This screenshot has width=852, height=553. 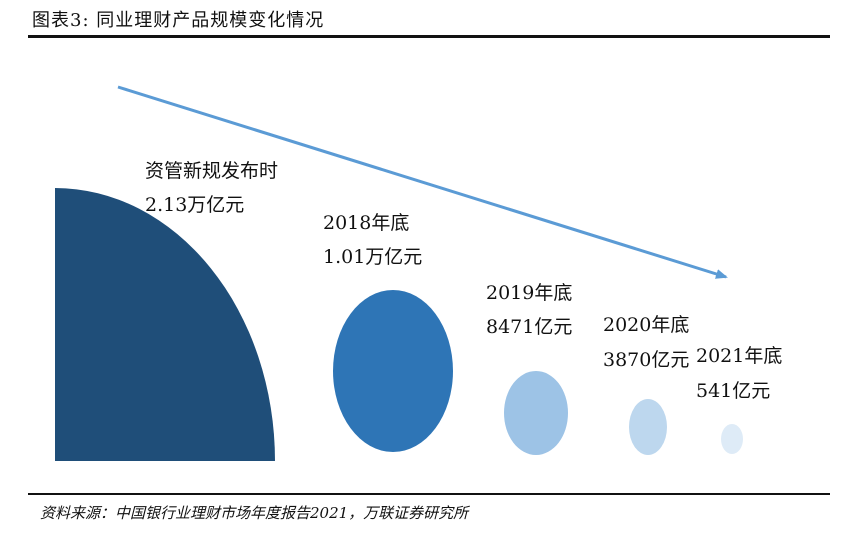 What do you see at coordinates (254, 513) in the screenshot?
I see `source-note: 资料来源：中国银行业理财市场年度报告2021，万联证券研究所` at bounding box center [254, 513].